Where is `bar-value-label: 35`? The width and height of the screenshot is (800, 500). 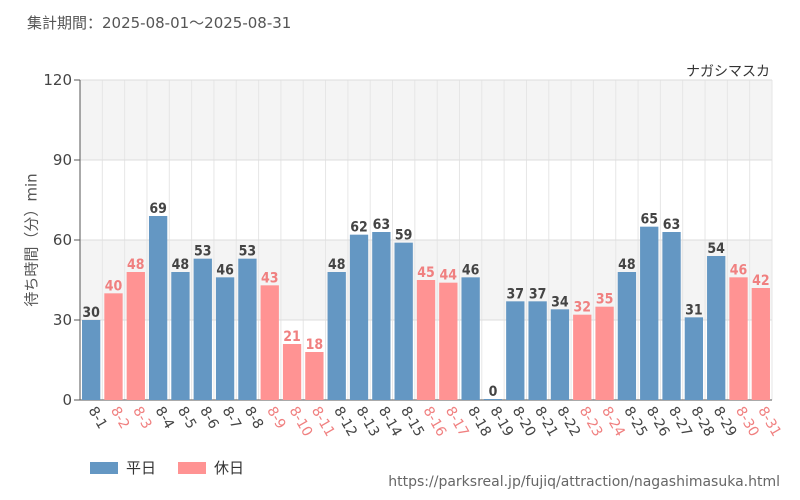 bar-value-label: 35 is located at coordinates (605, 300).